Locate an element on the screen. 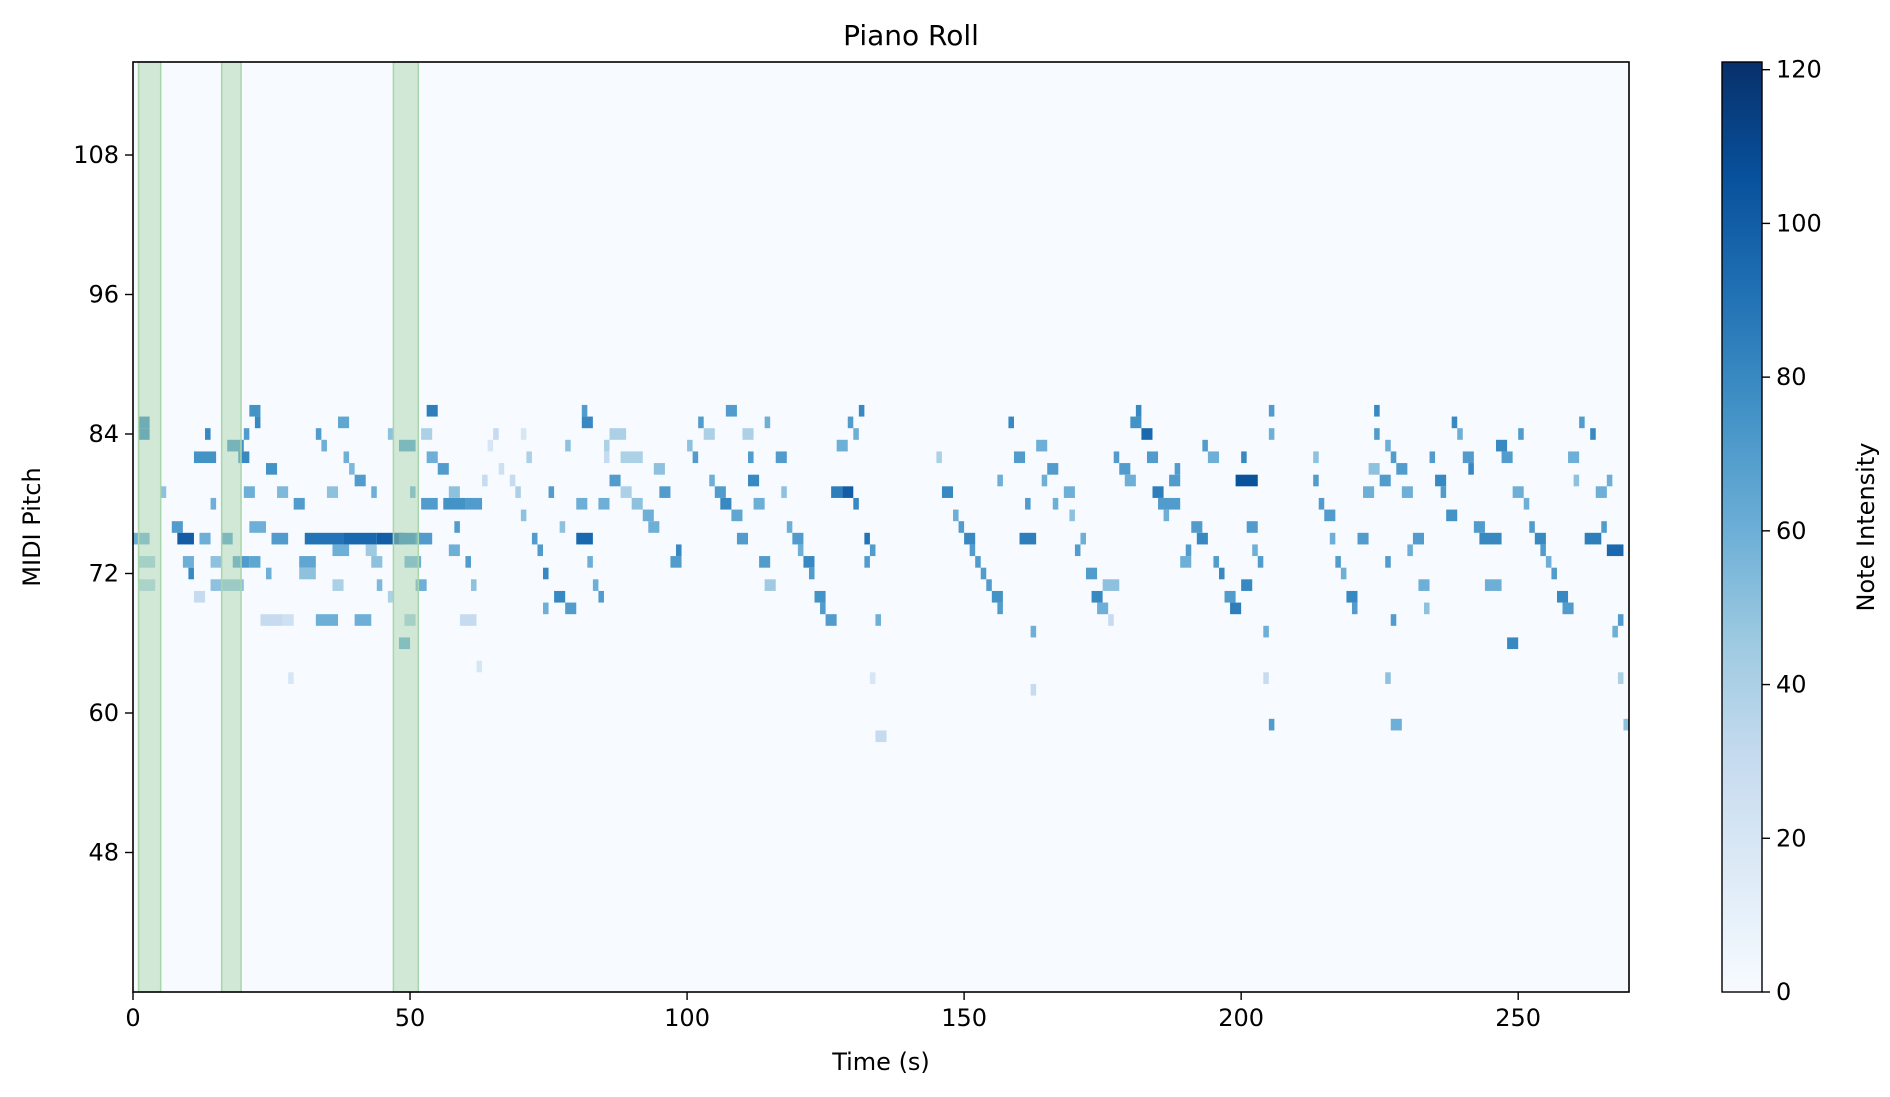 This screenshot has width=1890, height=1097. y-tick-label: 60 is located at coordinates (103, 713).